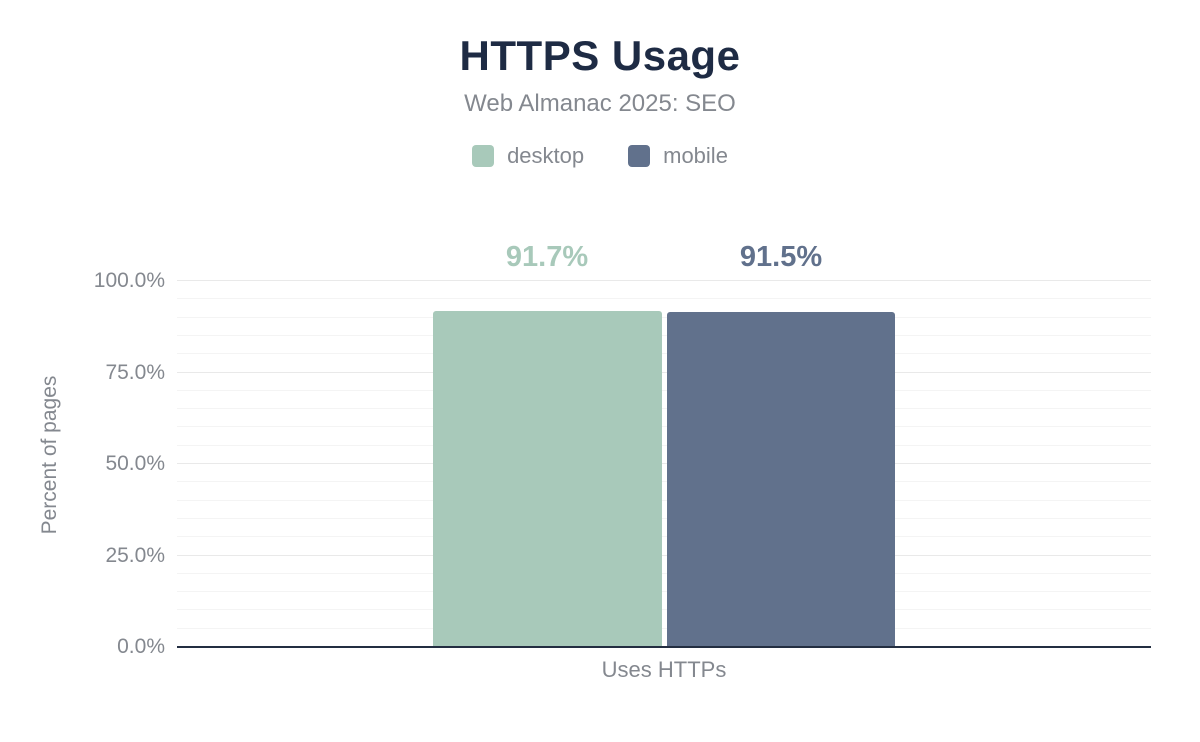  What do you see at coordinates (600, 55) in the screenshot?
I see `chart-title: HTTPS Usage` at bounding box center [600, 55].